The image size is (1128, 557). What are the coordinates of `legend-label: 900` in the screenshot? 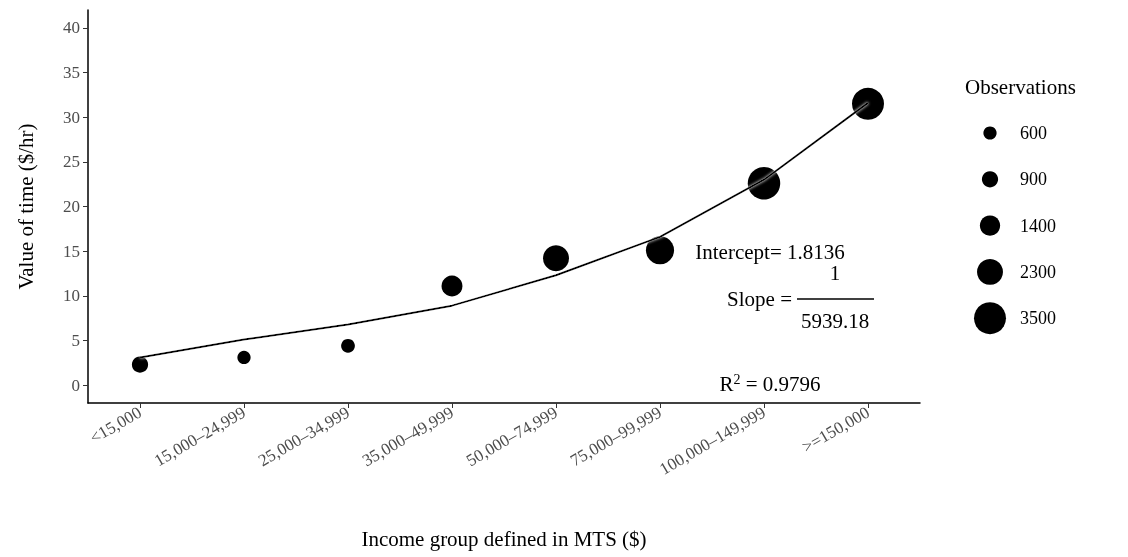 It's located at (1033, 179).